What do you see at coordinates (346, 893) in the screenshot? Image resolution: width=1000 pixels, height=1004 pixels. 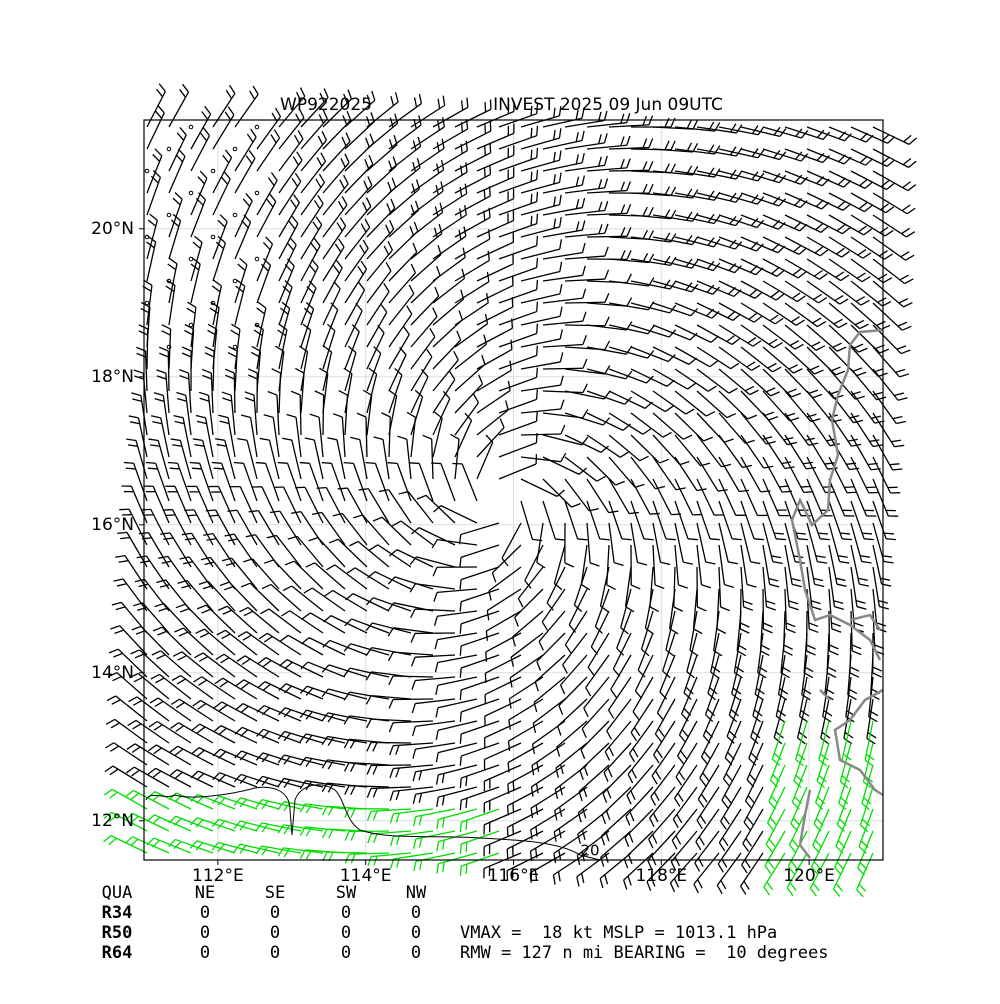 I see `table-header: SW` at bounding box center [346, 893].